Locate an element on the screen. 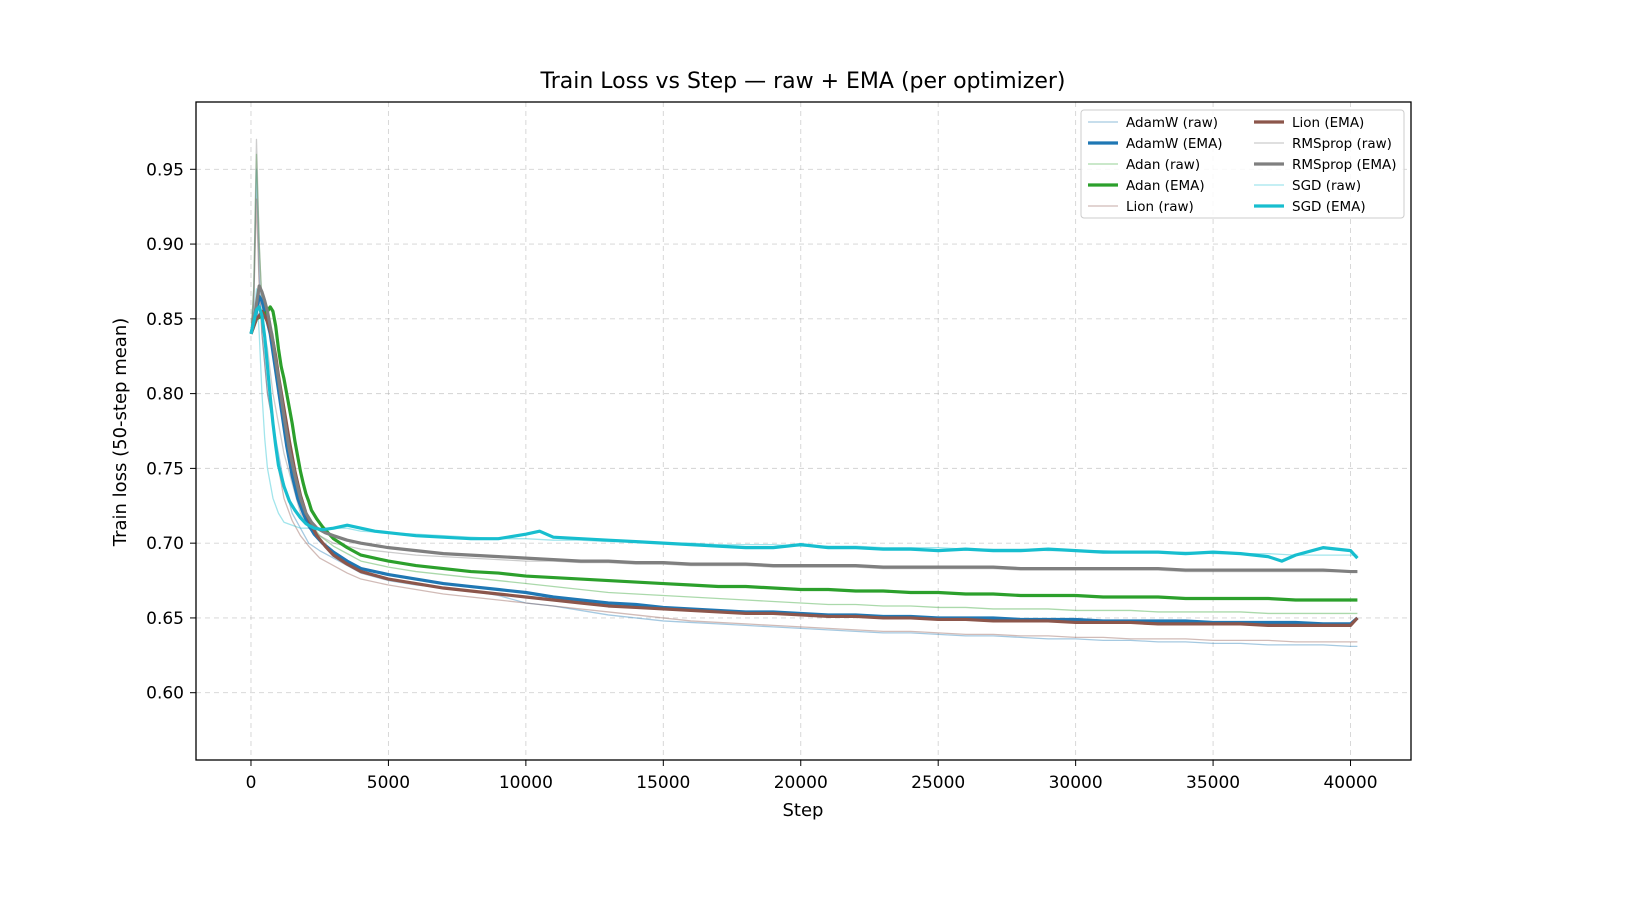 This screenshot has height=900, width=1650. legend-label-lion-ema: Lion (EMA) is located at coordinates (1328, 123).